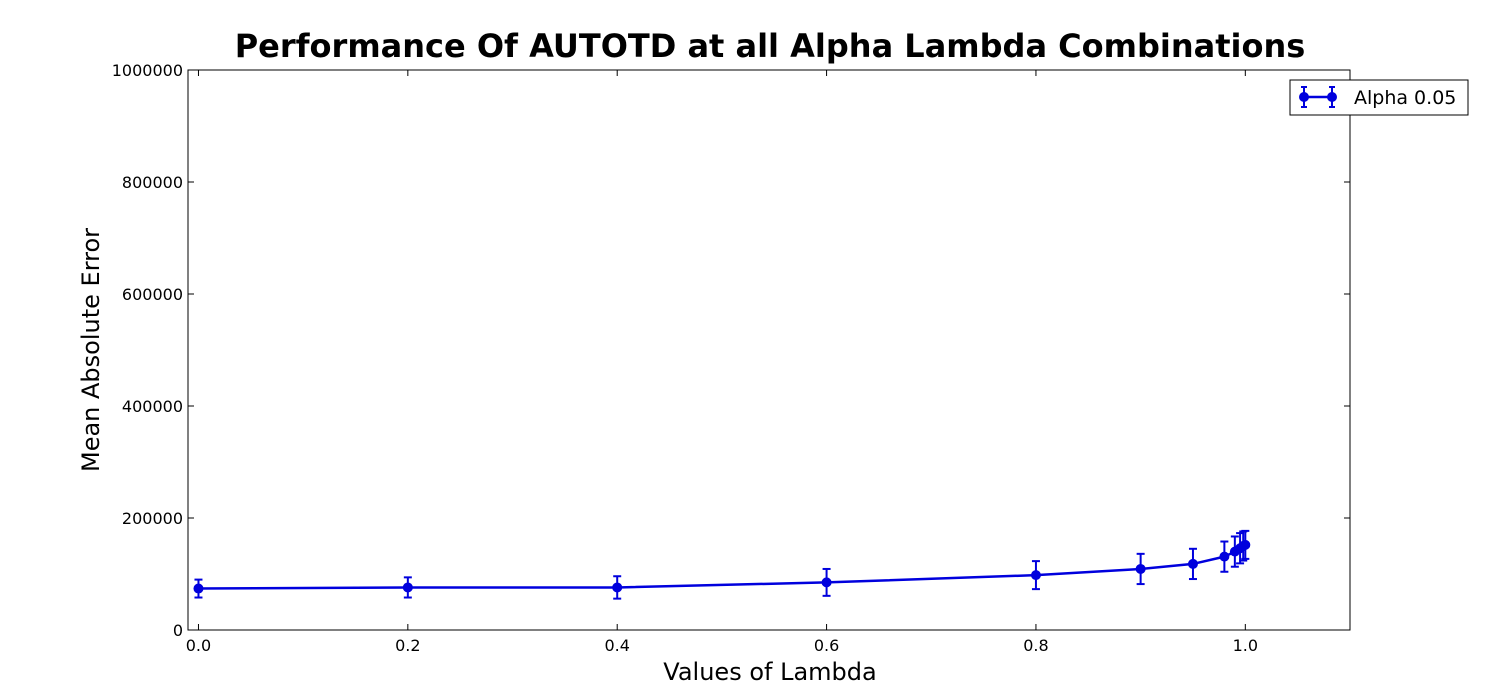 This screenshot has width=1500, height=700. Describe the element at coordinates (1318, 97) in the screenshot. I see `legend-marker` at that location.